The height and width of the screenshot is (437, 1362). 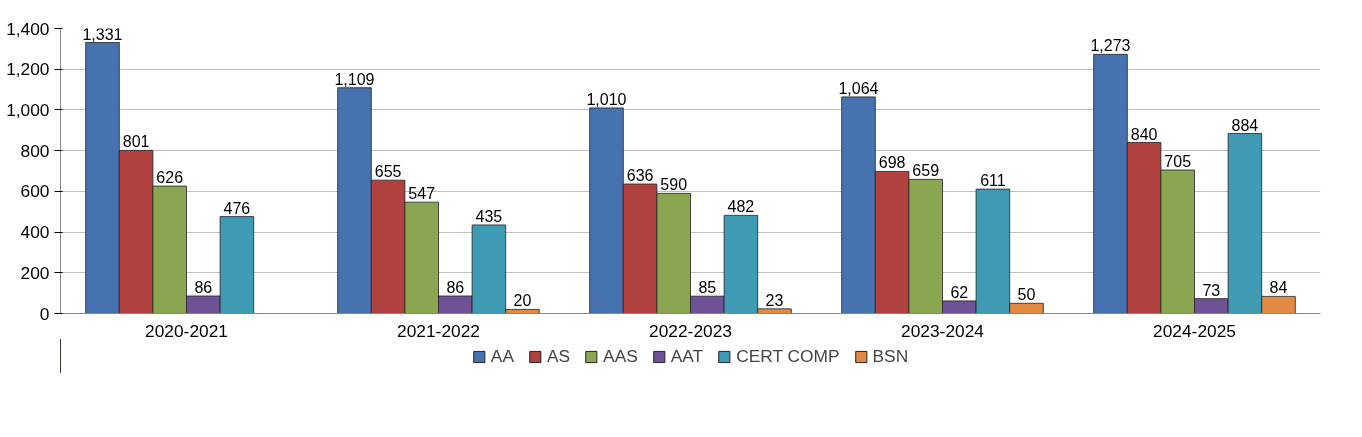 What do you see at coordinates (28, 109) in the screenshot?
I see `y-tick-label: 1,000` at bounding box center [28, 109].